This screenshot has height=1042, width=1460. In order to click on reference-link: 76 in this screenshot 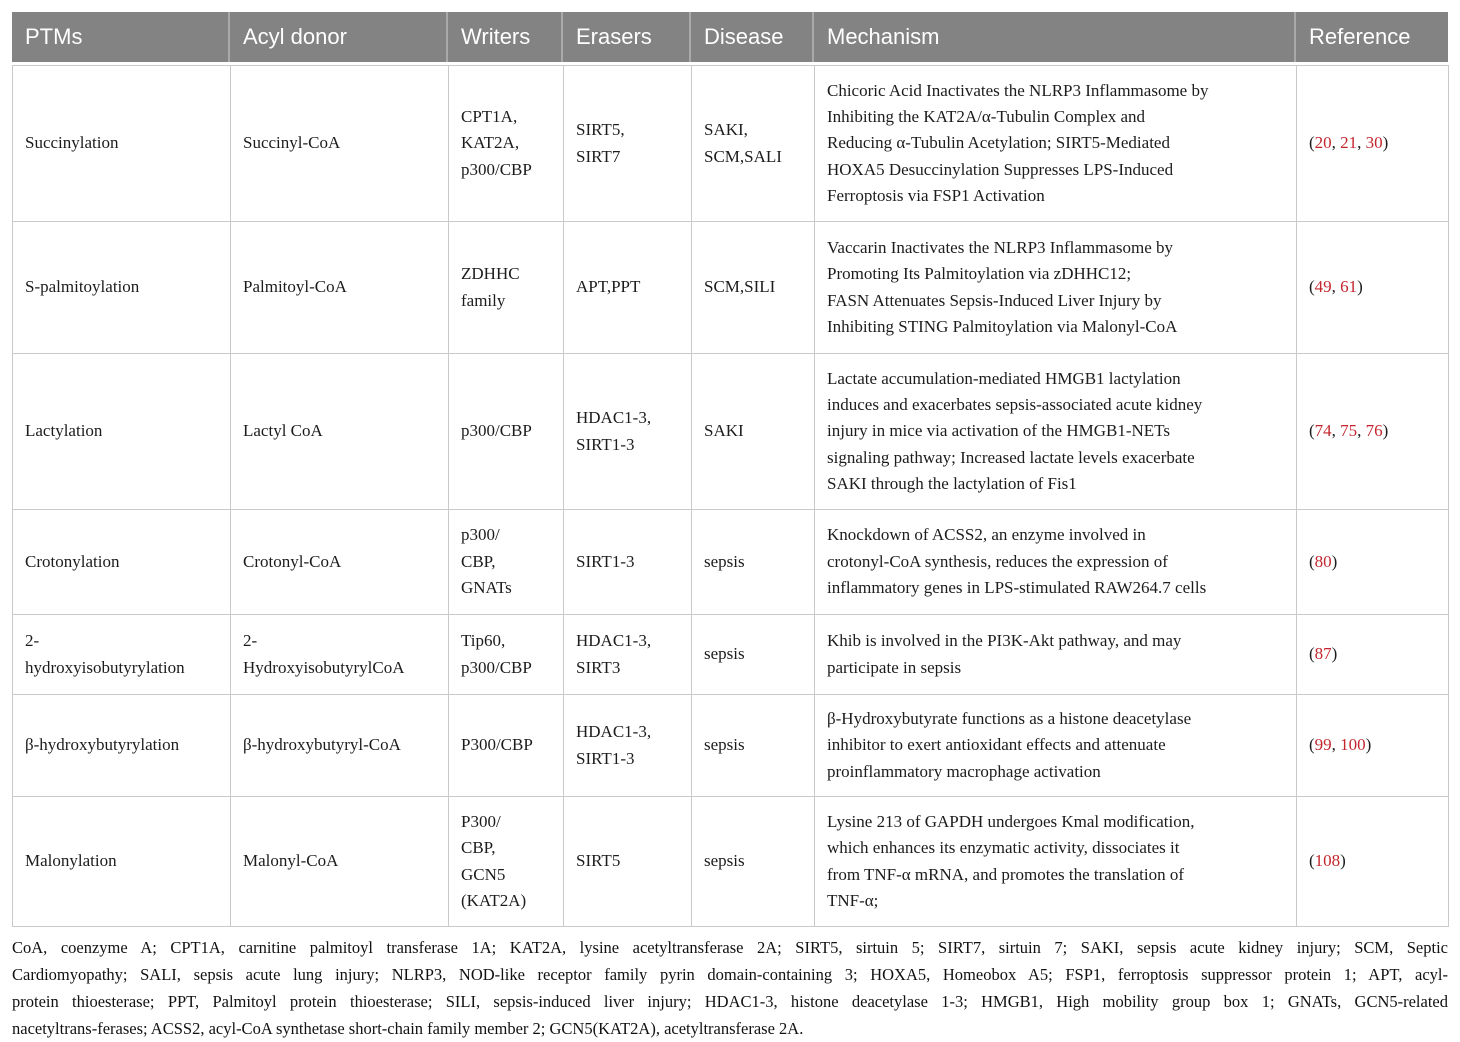, I will do `click(1374, 431)`.